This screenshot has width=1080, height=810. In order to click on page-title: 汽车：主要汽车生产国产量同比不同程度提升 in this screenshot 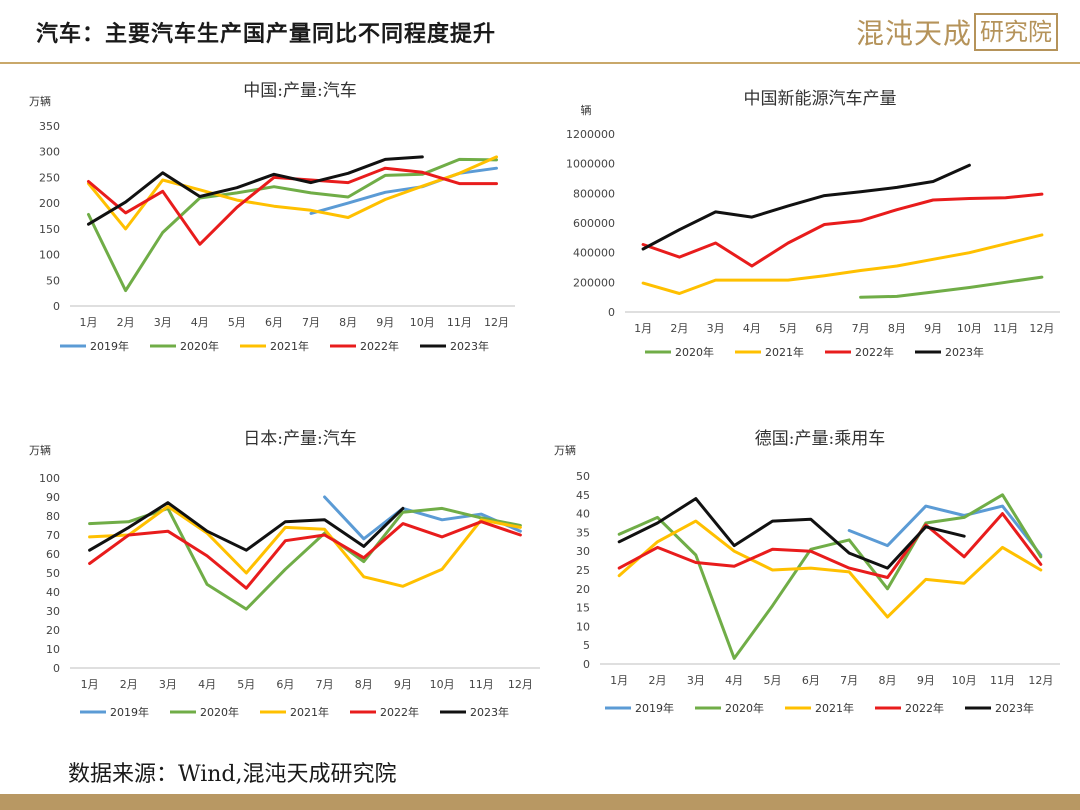, I will do `click(266, 34)`.